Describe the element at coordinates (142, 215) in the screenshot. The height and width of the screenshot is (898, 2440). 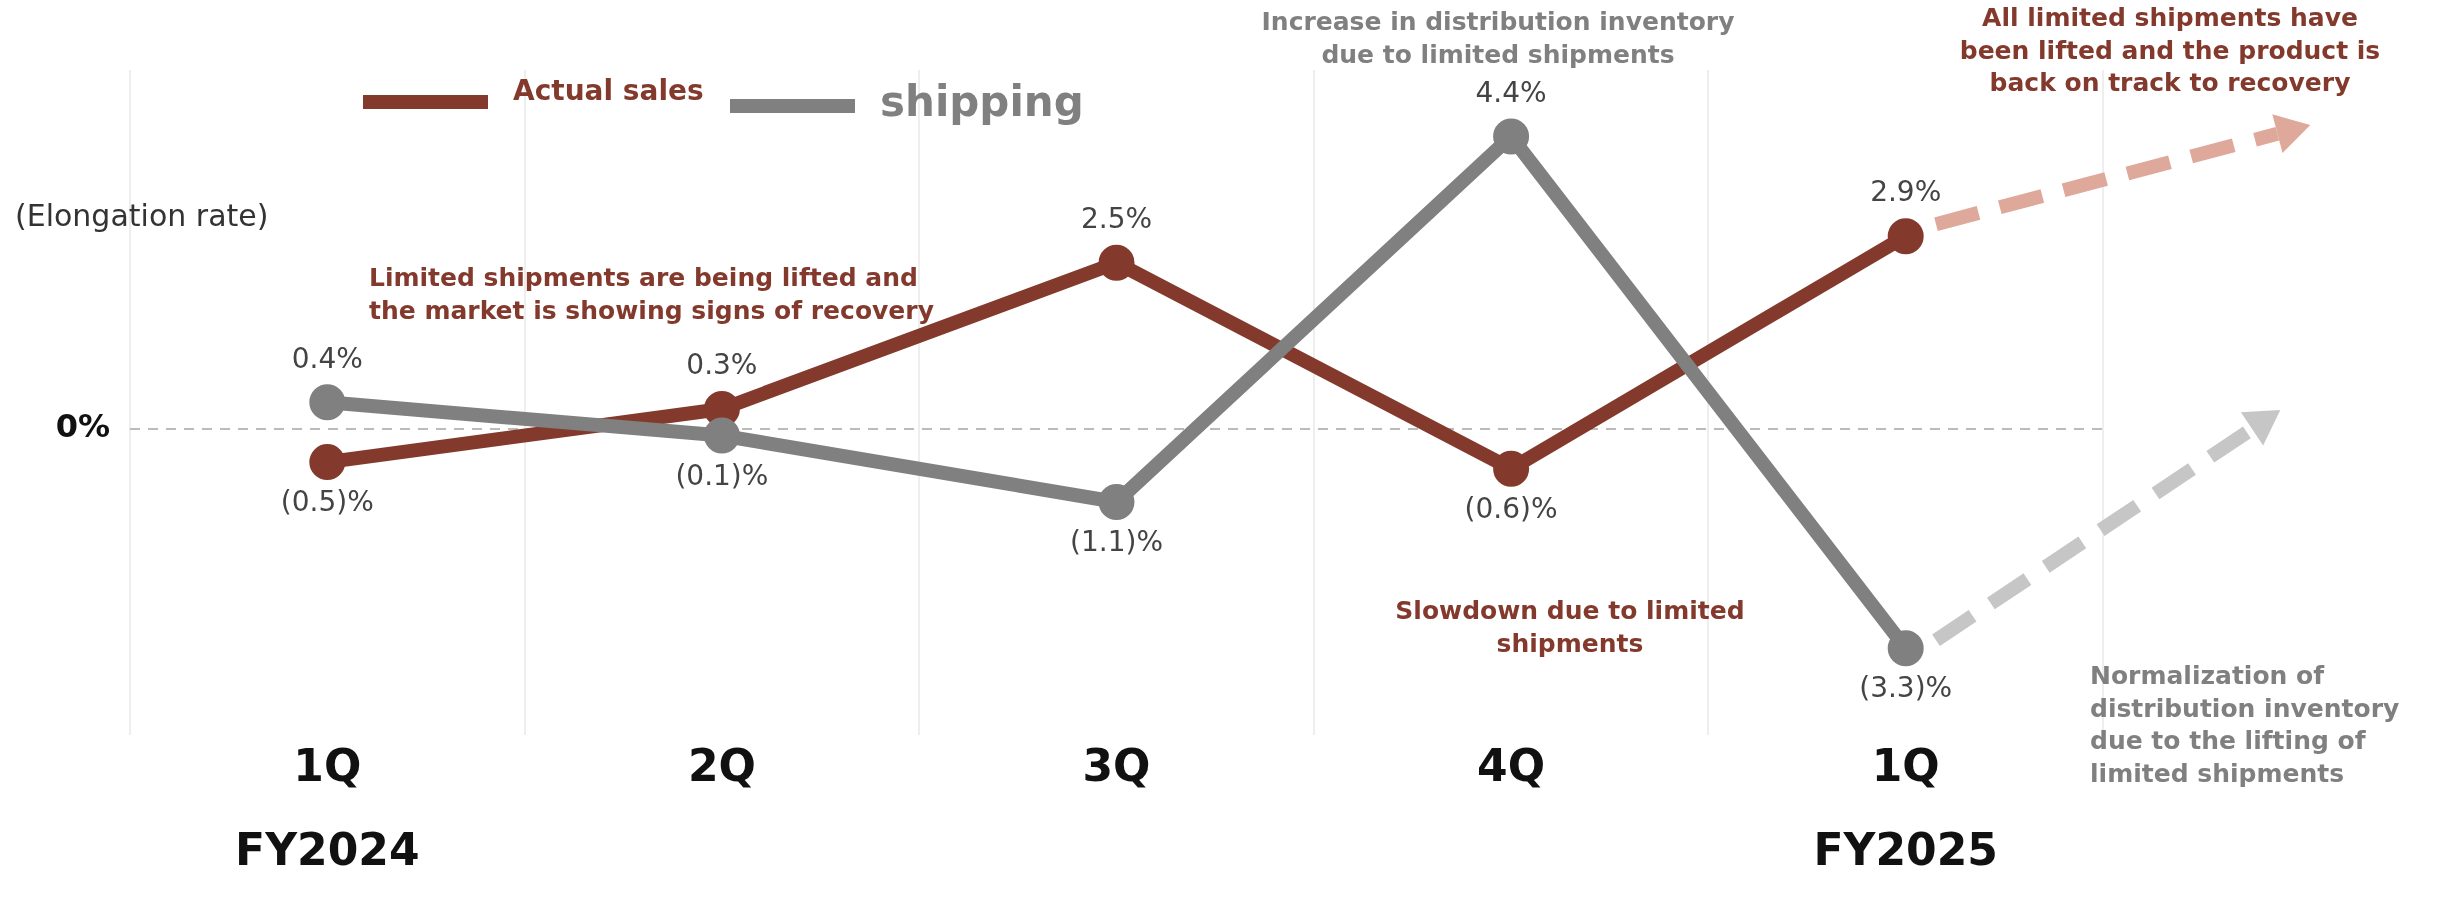
I see `y-axis-title: (Elongation rate)` at that location.